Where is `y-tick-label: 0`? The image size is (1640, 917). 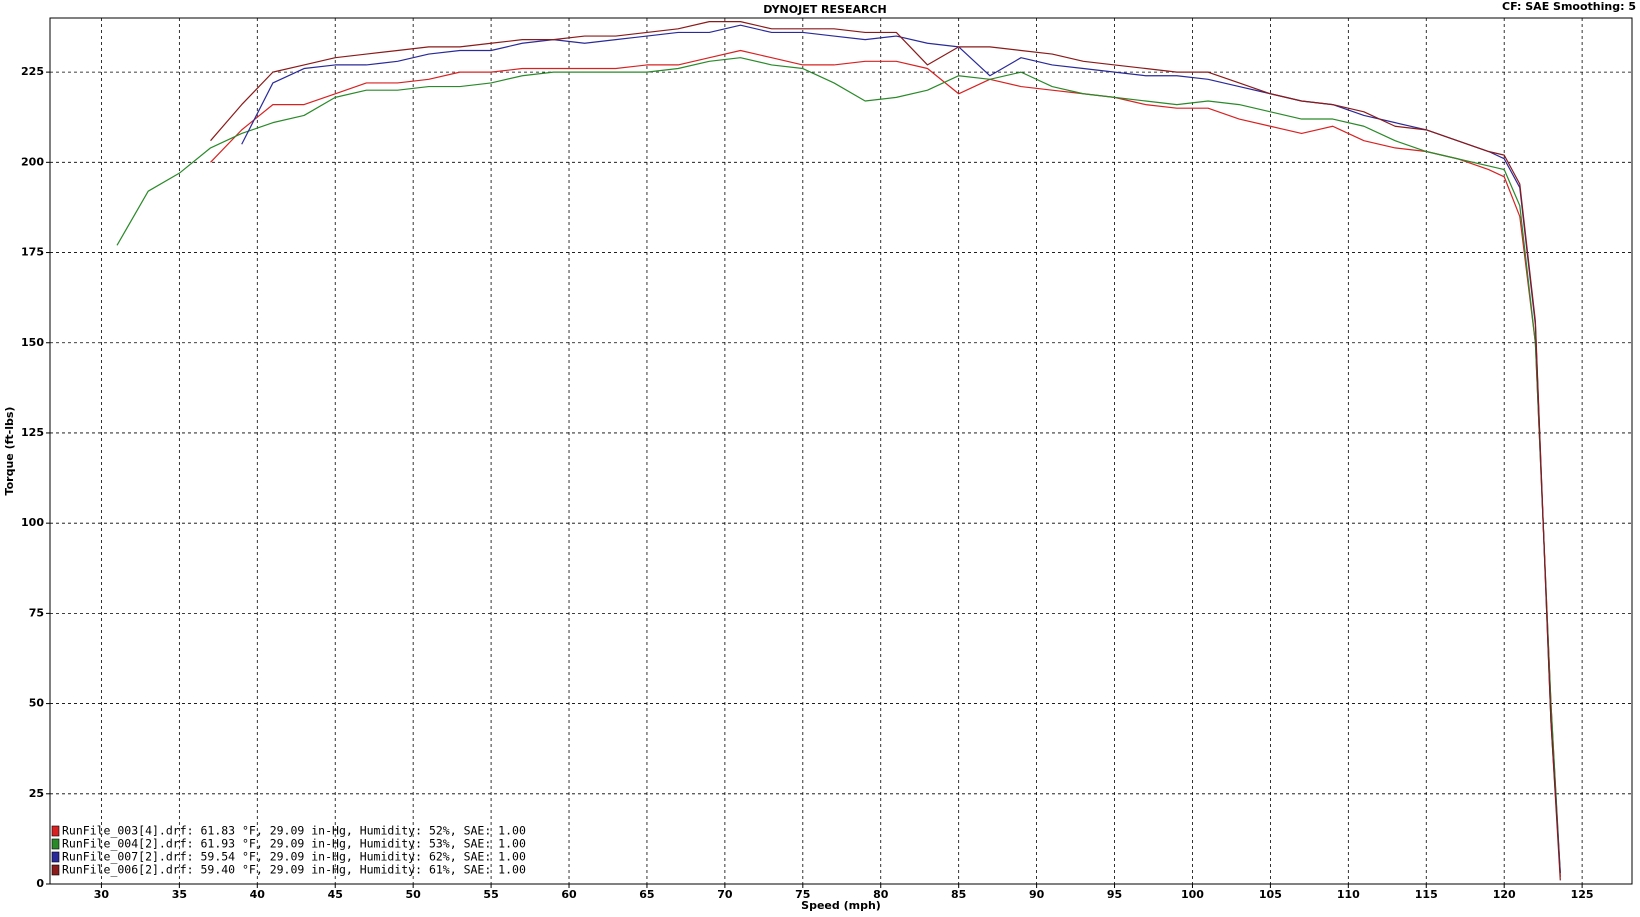 y-tick-label: 0 is located at coordinates (40, 883).